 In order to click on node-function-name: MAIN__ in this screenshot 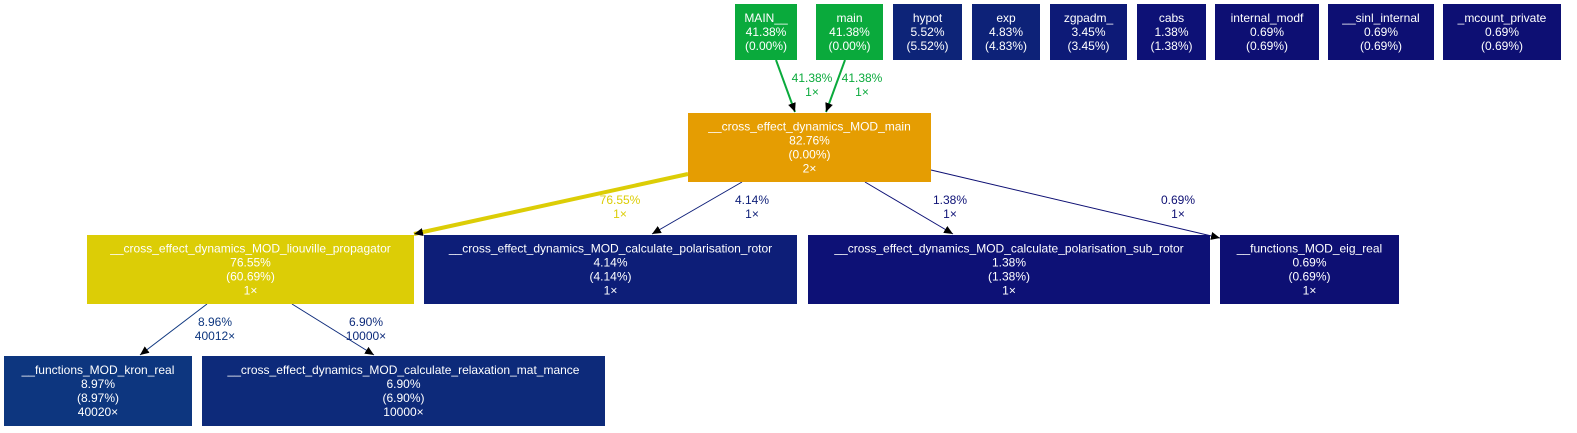, I will do `click(766, 18)`.